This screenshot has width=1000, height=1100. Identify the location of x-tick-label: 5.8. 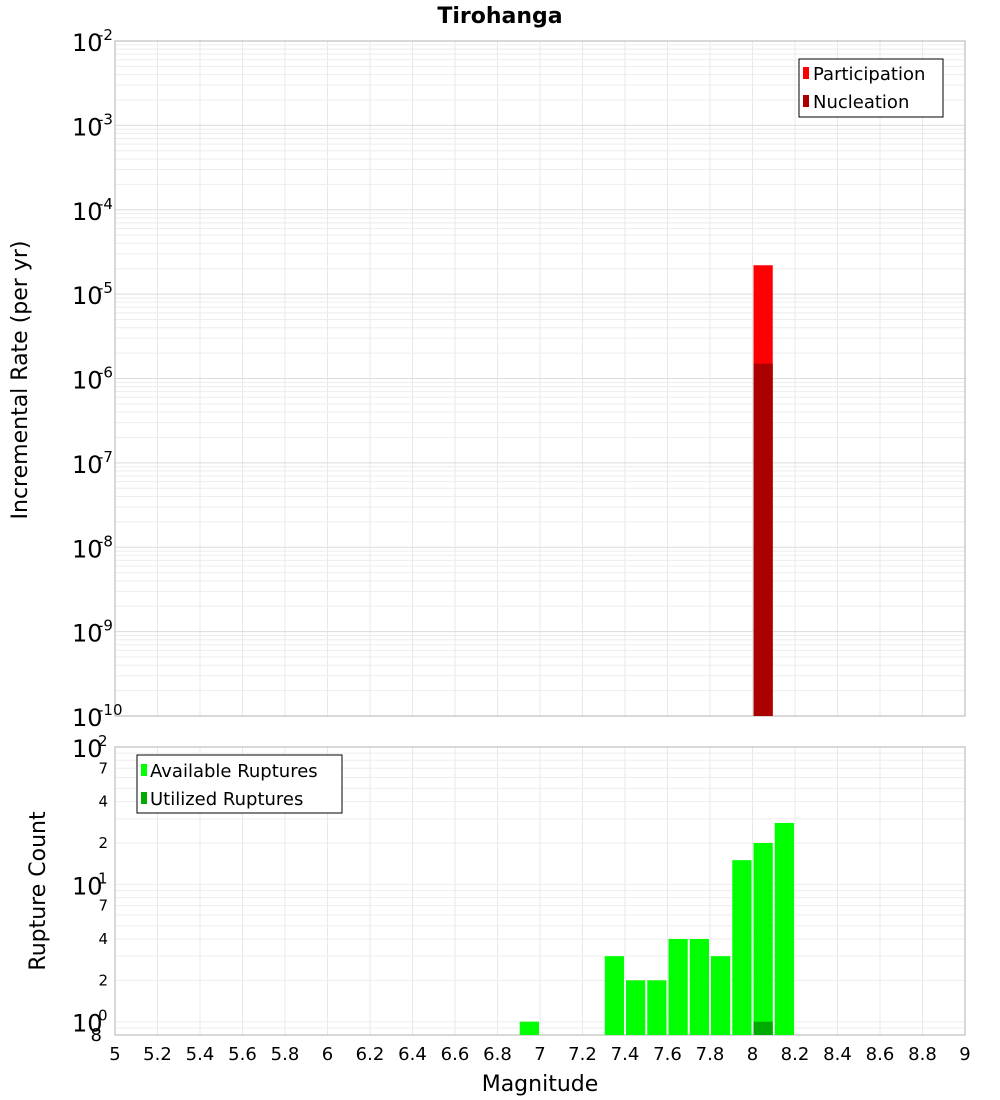
(285, 1054).